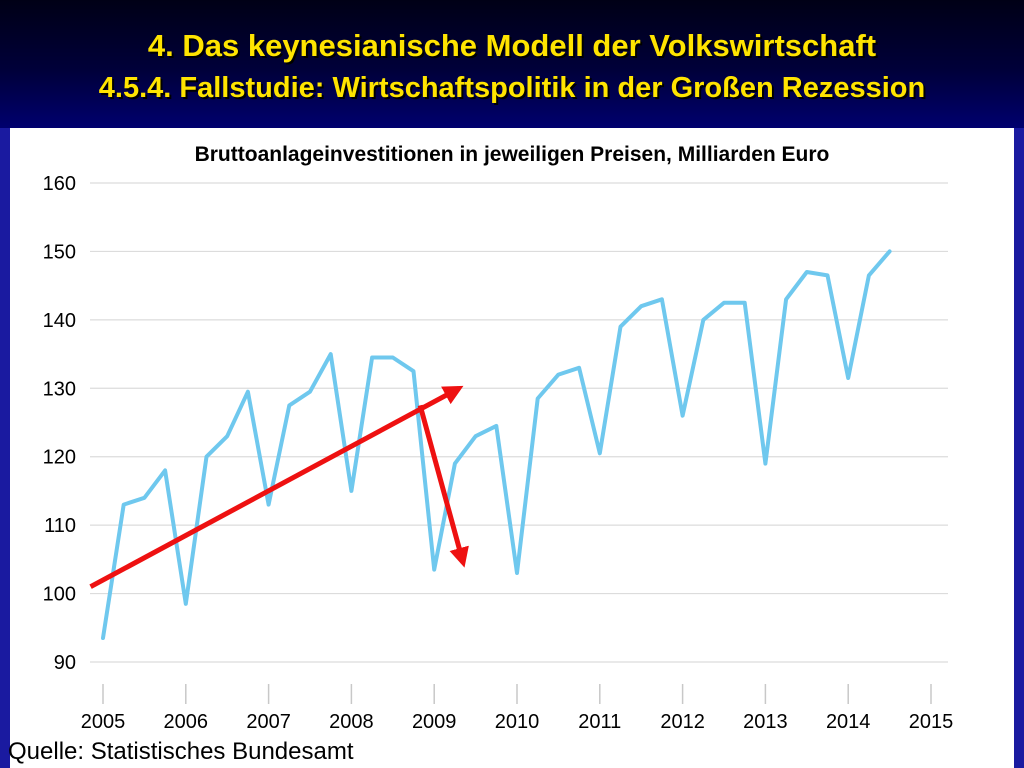 This screenshot has height=768, width=1024. I want to click on x-tick-label: 2006, so click(186, 722).